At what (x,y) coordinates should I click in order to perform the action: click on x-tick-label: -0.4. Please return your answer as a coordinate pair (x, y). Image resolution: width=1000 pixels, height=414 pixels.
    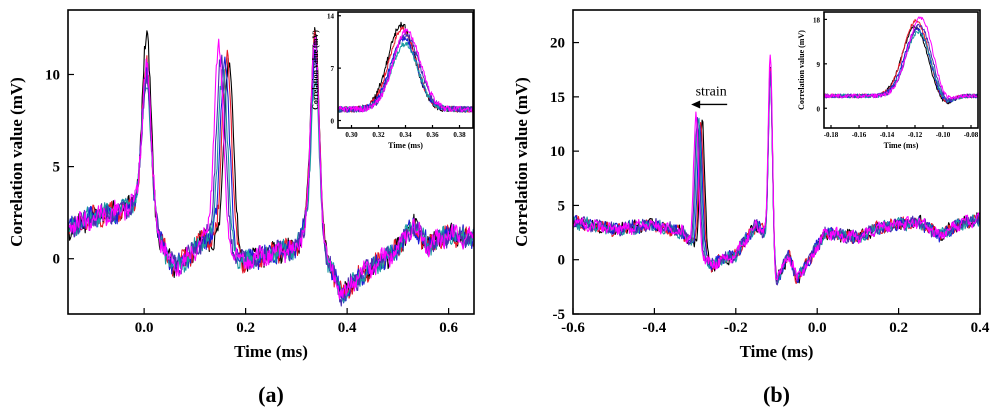
    Looking at the image, I should click on (655, 328).